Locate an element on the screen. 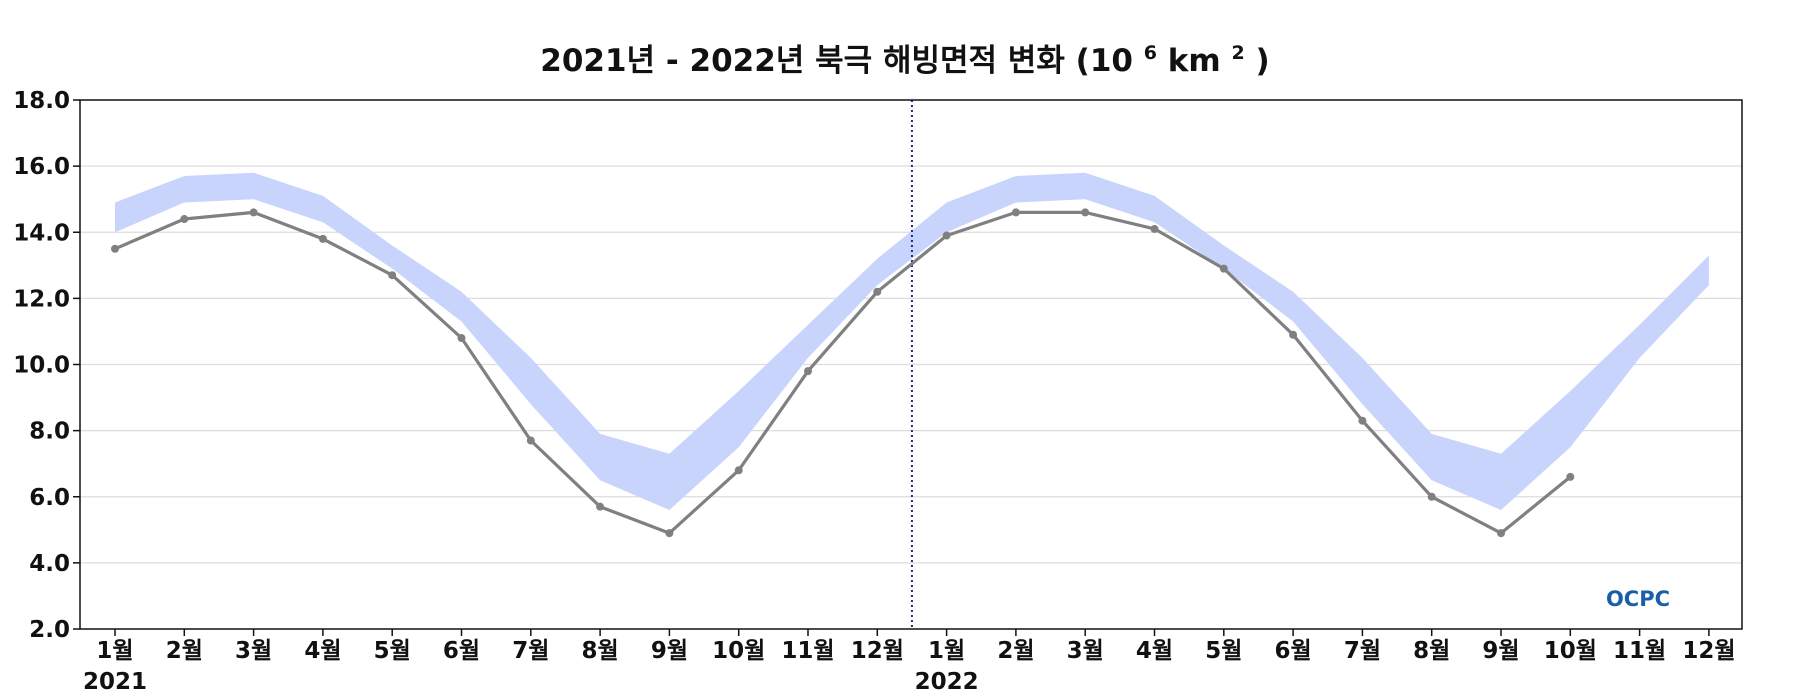 Image resolution: width=1800 pixels, height=700 pixels. y-tick-label: 6.0 is located at coordinates (49, 498).